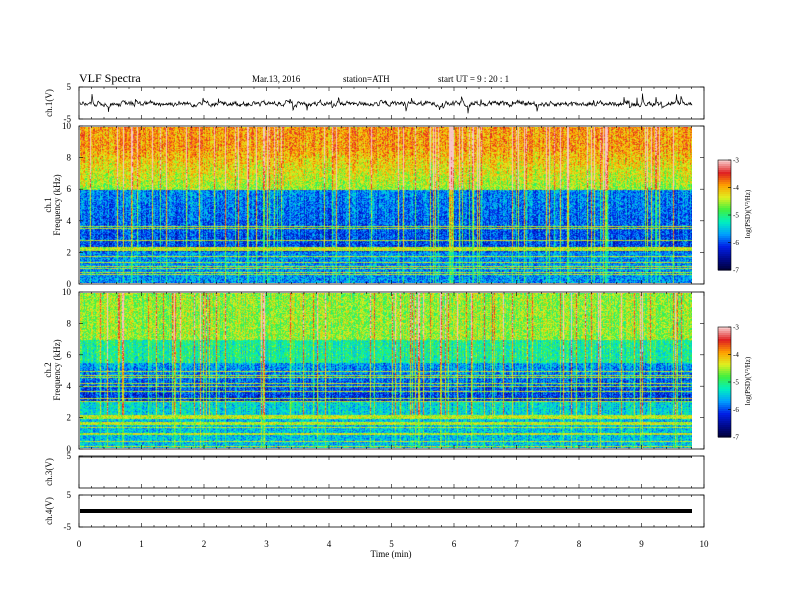 The image size is (792, 612). I want to click on ch2-colorbar-label: log(PSD)(V²/Hz), so click(748, 380).